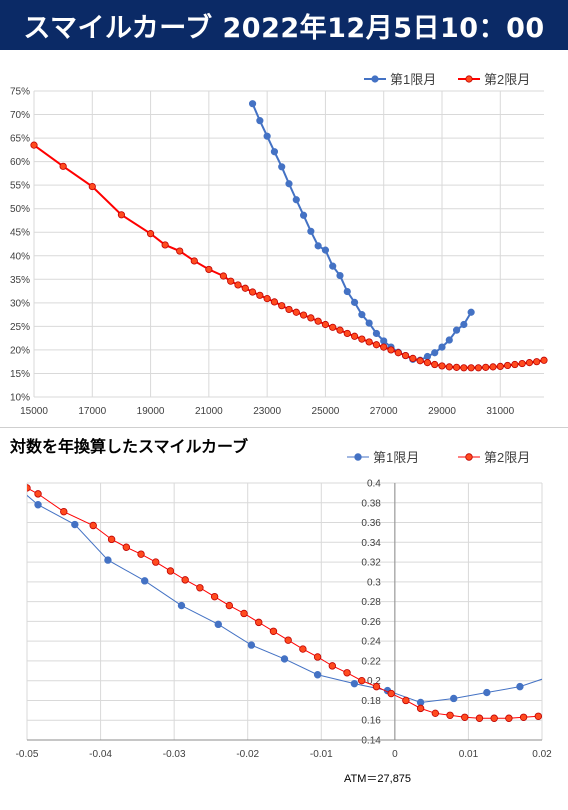 This screenshot has height=810, width=568. I want to click on chart-title: 対数を年換算したスマイルカーブ, so click(128, 446).